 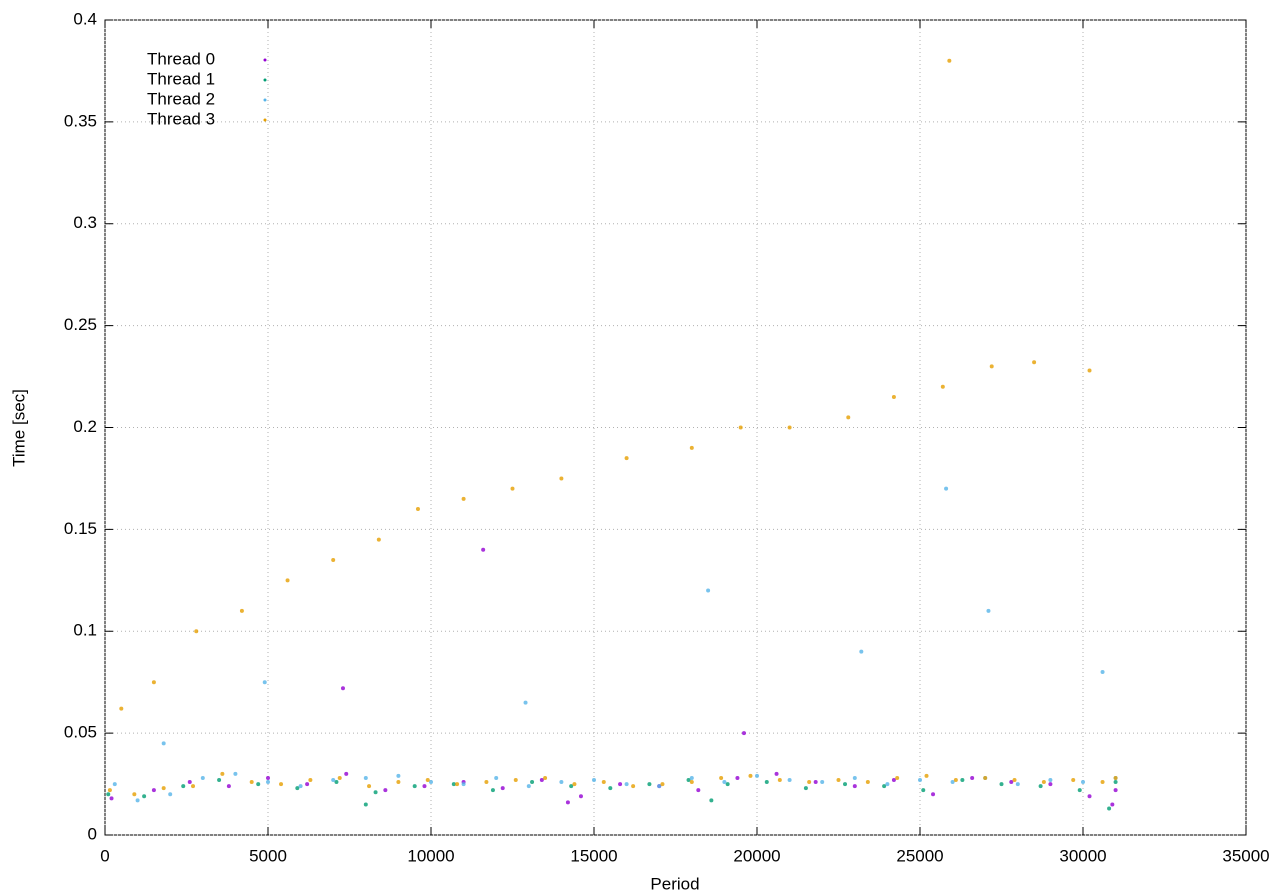 What do you see at coordinates (85, 18) in the screenshot?
I see `y-tick-label: 0.4` at bounding box center [85, 18].